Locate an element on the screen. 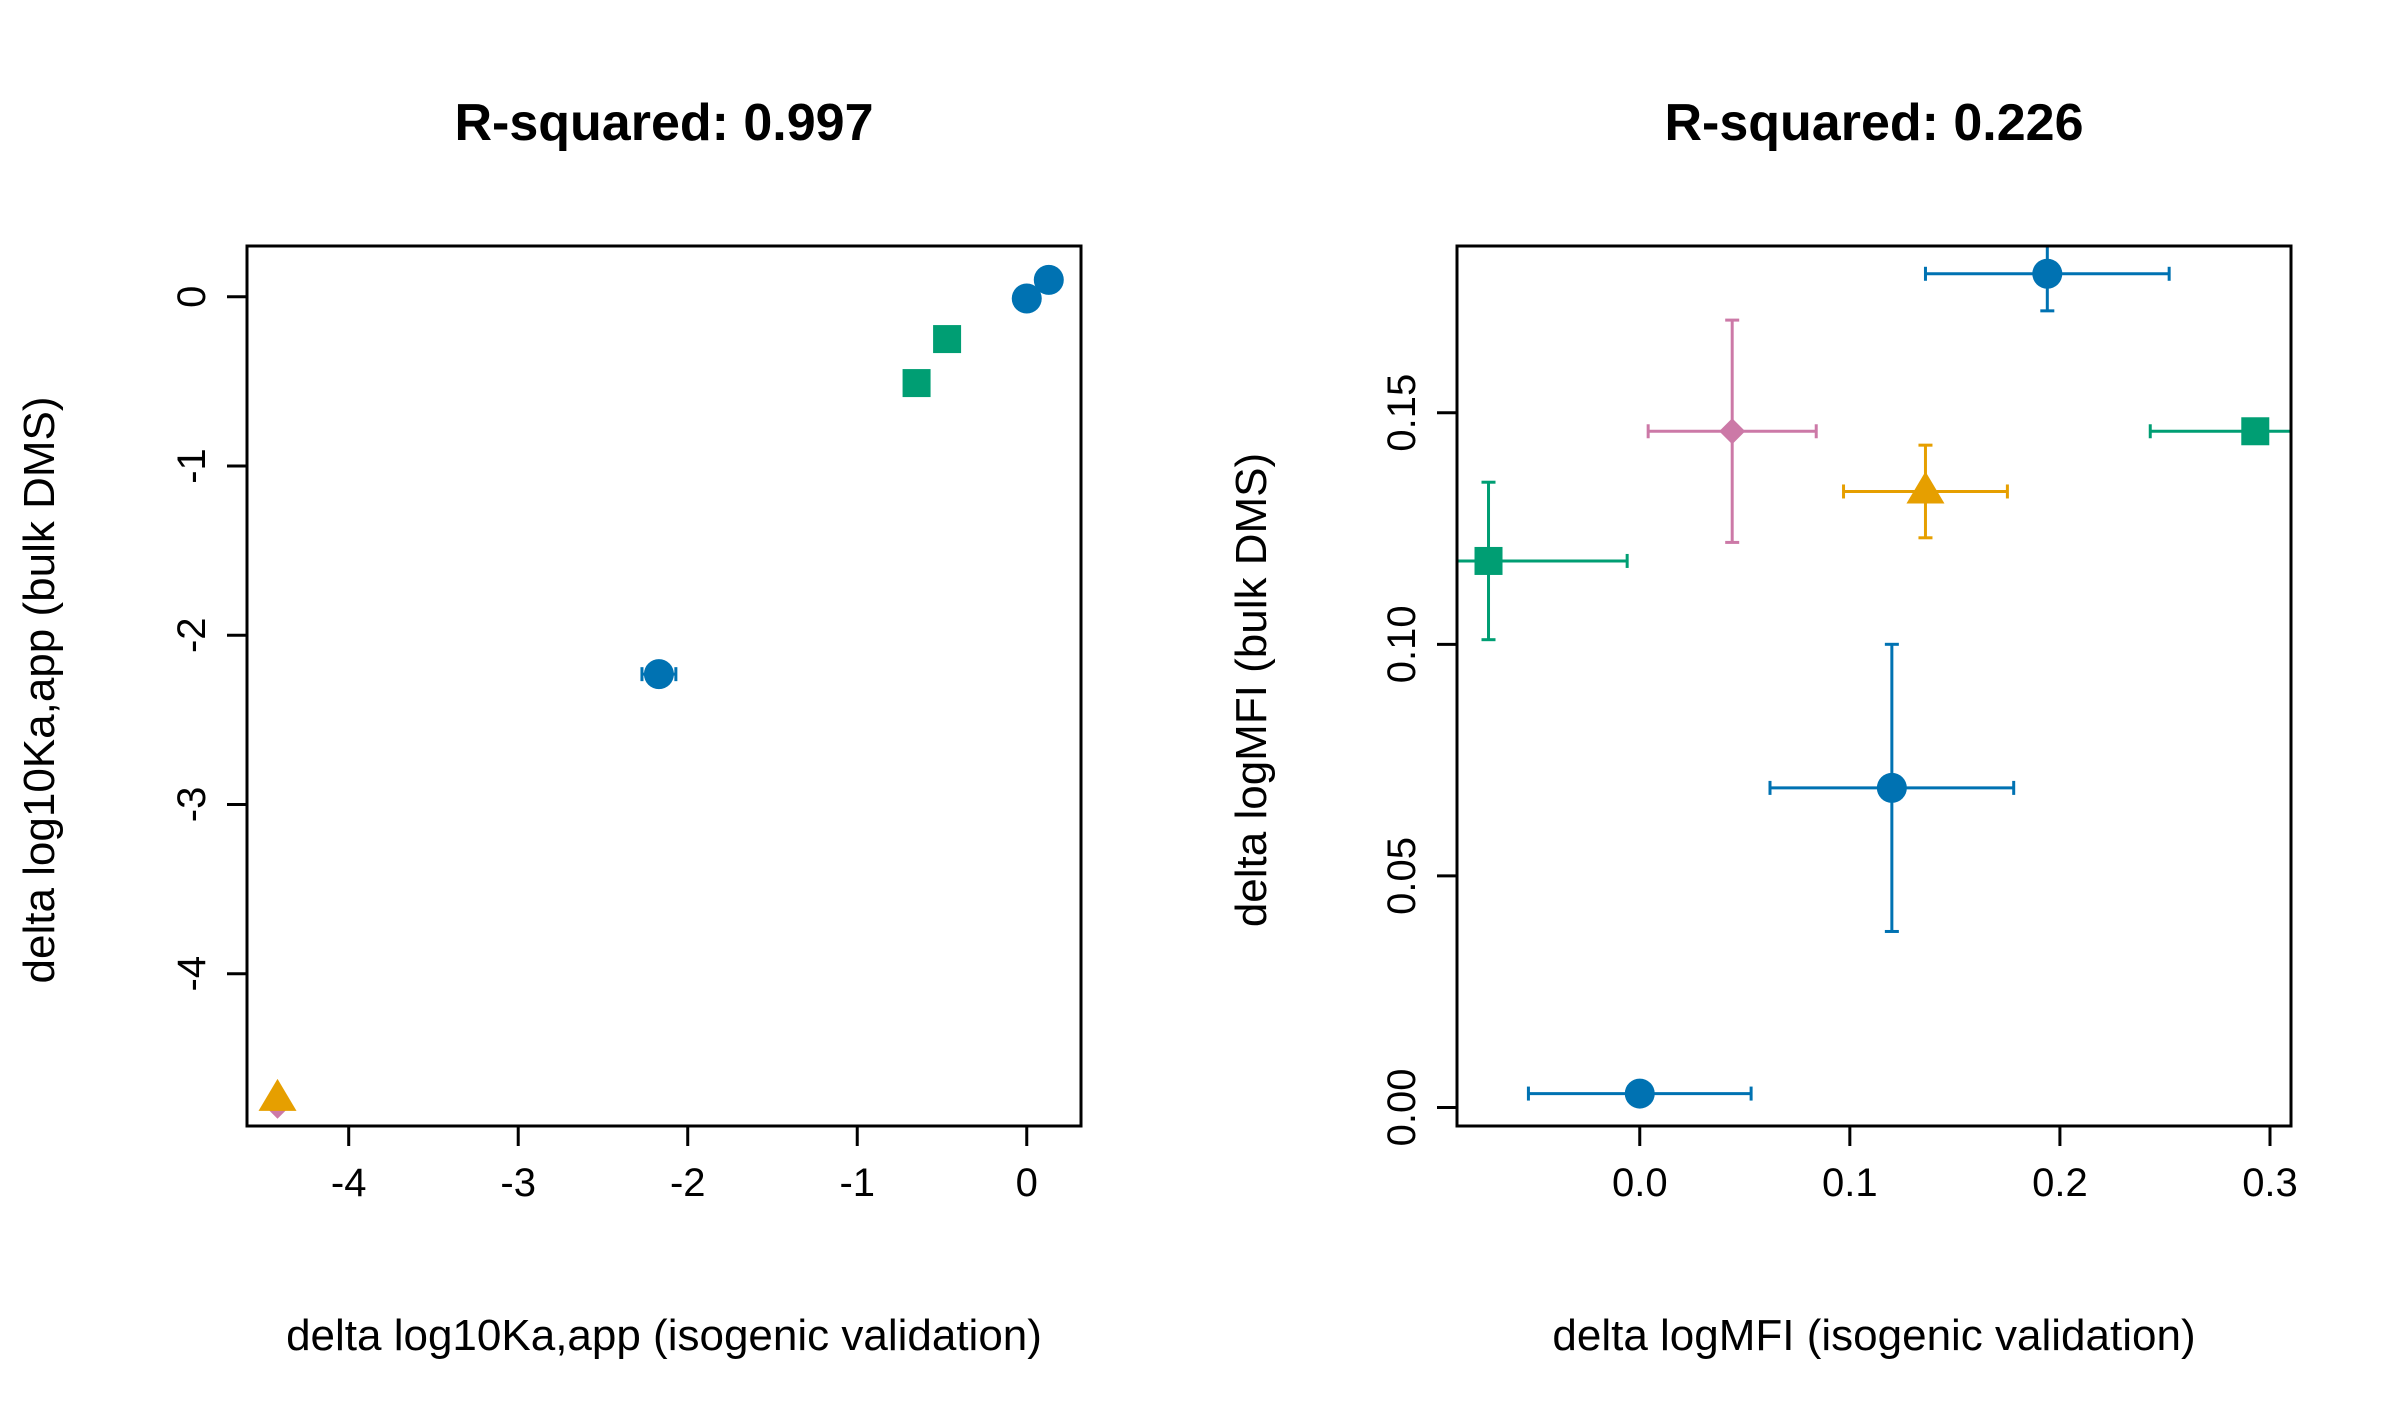 The height and width of the screenshot is (1425, 2400). left-x-tick-label: -1 is located at coordinates (857, 1183).